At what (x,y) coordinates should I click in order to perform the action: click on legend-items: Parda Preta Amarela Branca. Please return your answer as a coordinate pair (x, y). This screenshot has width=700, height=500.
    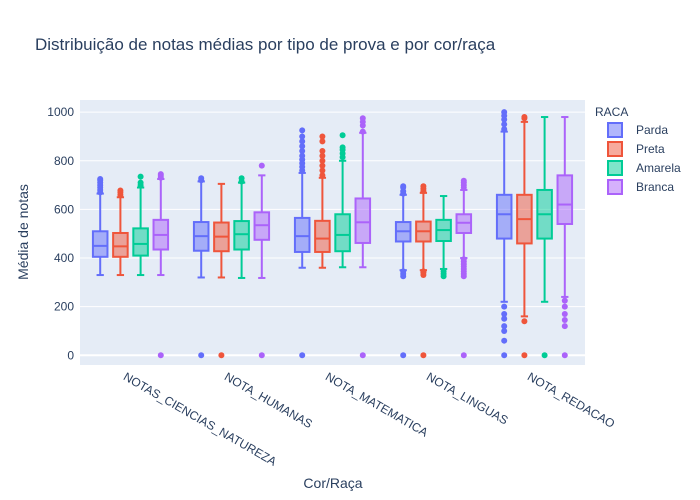
    Looking at the image, I should click on (644, 158).